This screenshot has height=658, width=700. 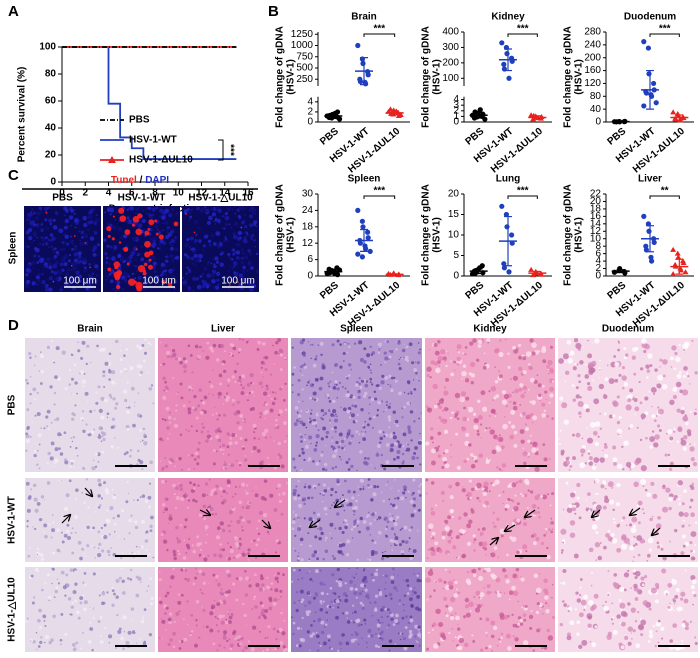 I want to click on significance: ***, so click(x=523, y=29).